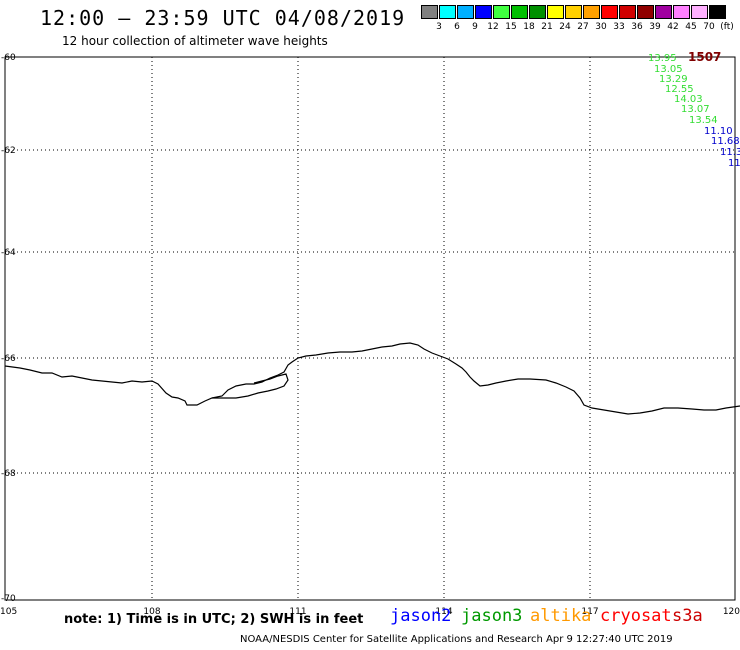 The width and height of the screenshot is (740, 650). What do you see at coordinates (662, 58) in the screenshot?
I see `wave-height-value: 13.95` at bounding box center [662, 58].